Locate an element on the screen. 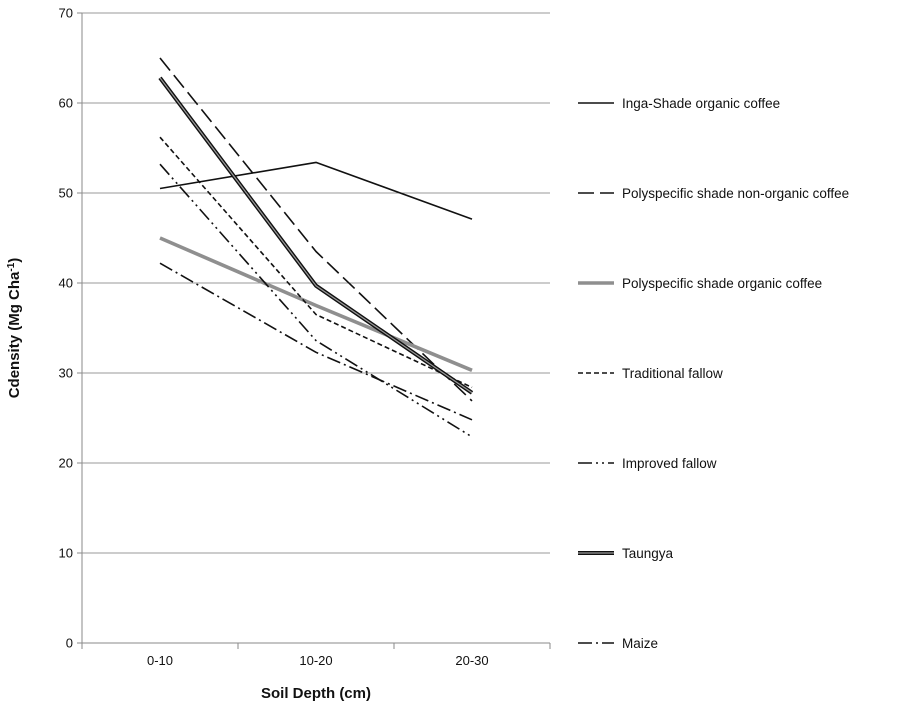  y-tick-label: 10 is located at coordinates (66, 553).